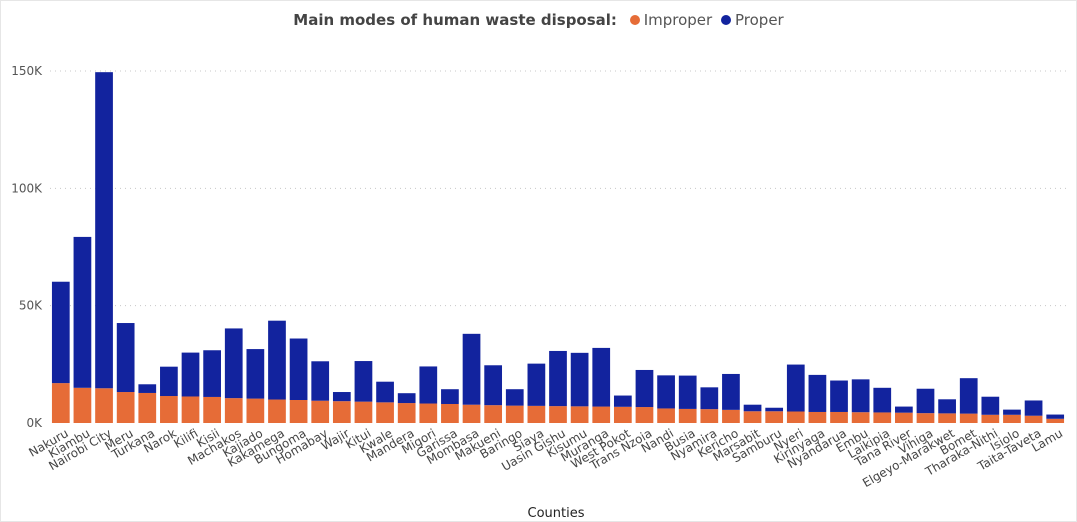  I want to click on bar-proper-makueni, so click(493, 385).